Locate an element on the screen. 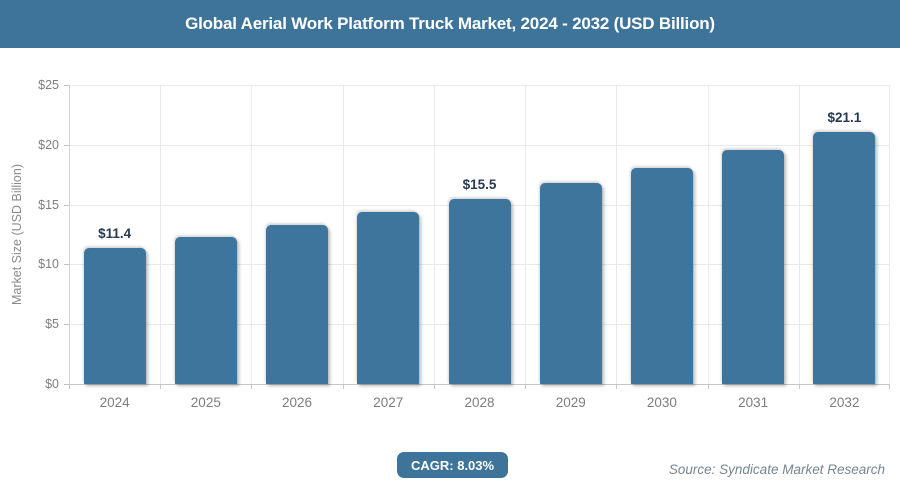 Image resolution: width=900 pixels, height=500 pixels. x-tick-label: 2025 is located at coordinates (205, 402).